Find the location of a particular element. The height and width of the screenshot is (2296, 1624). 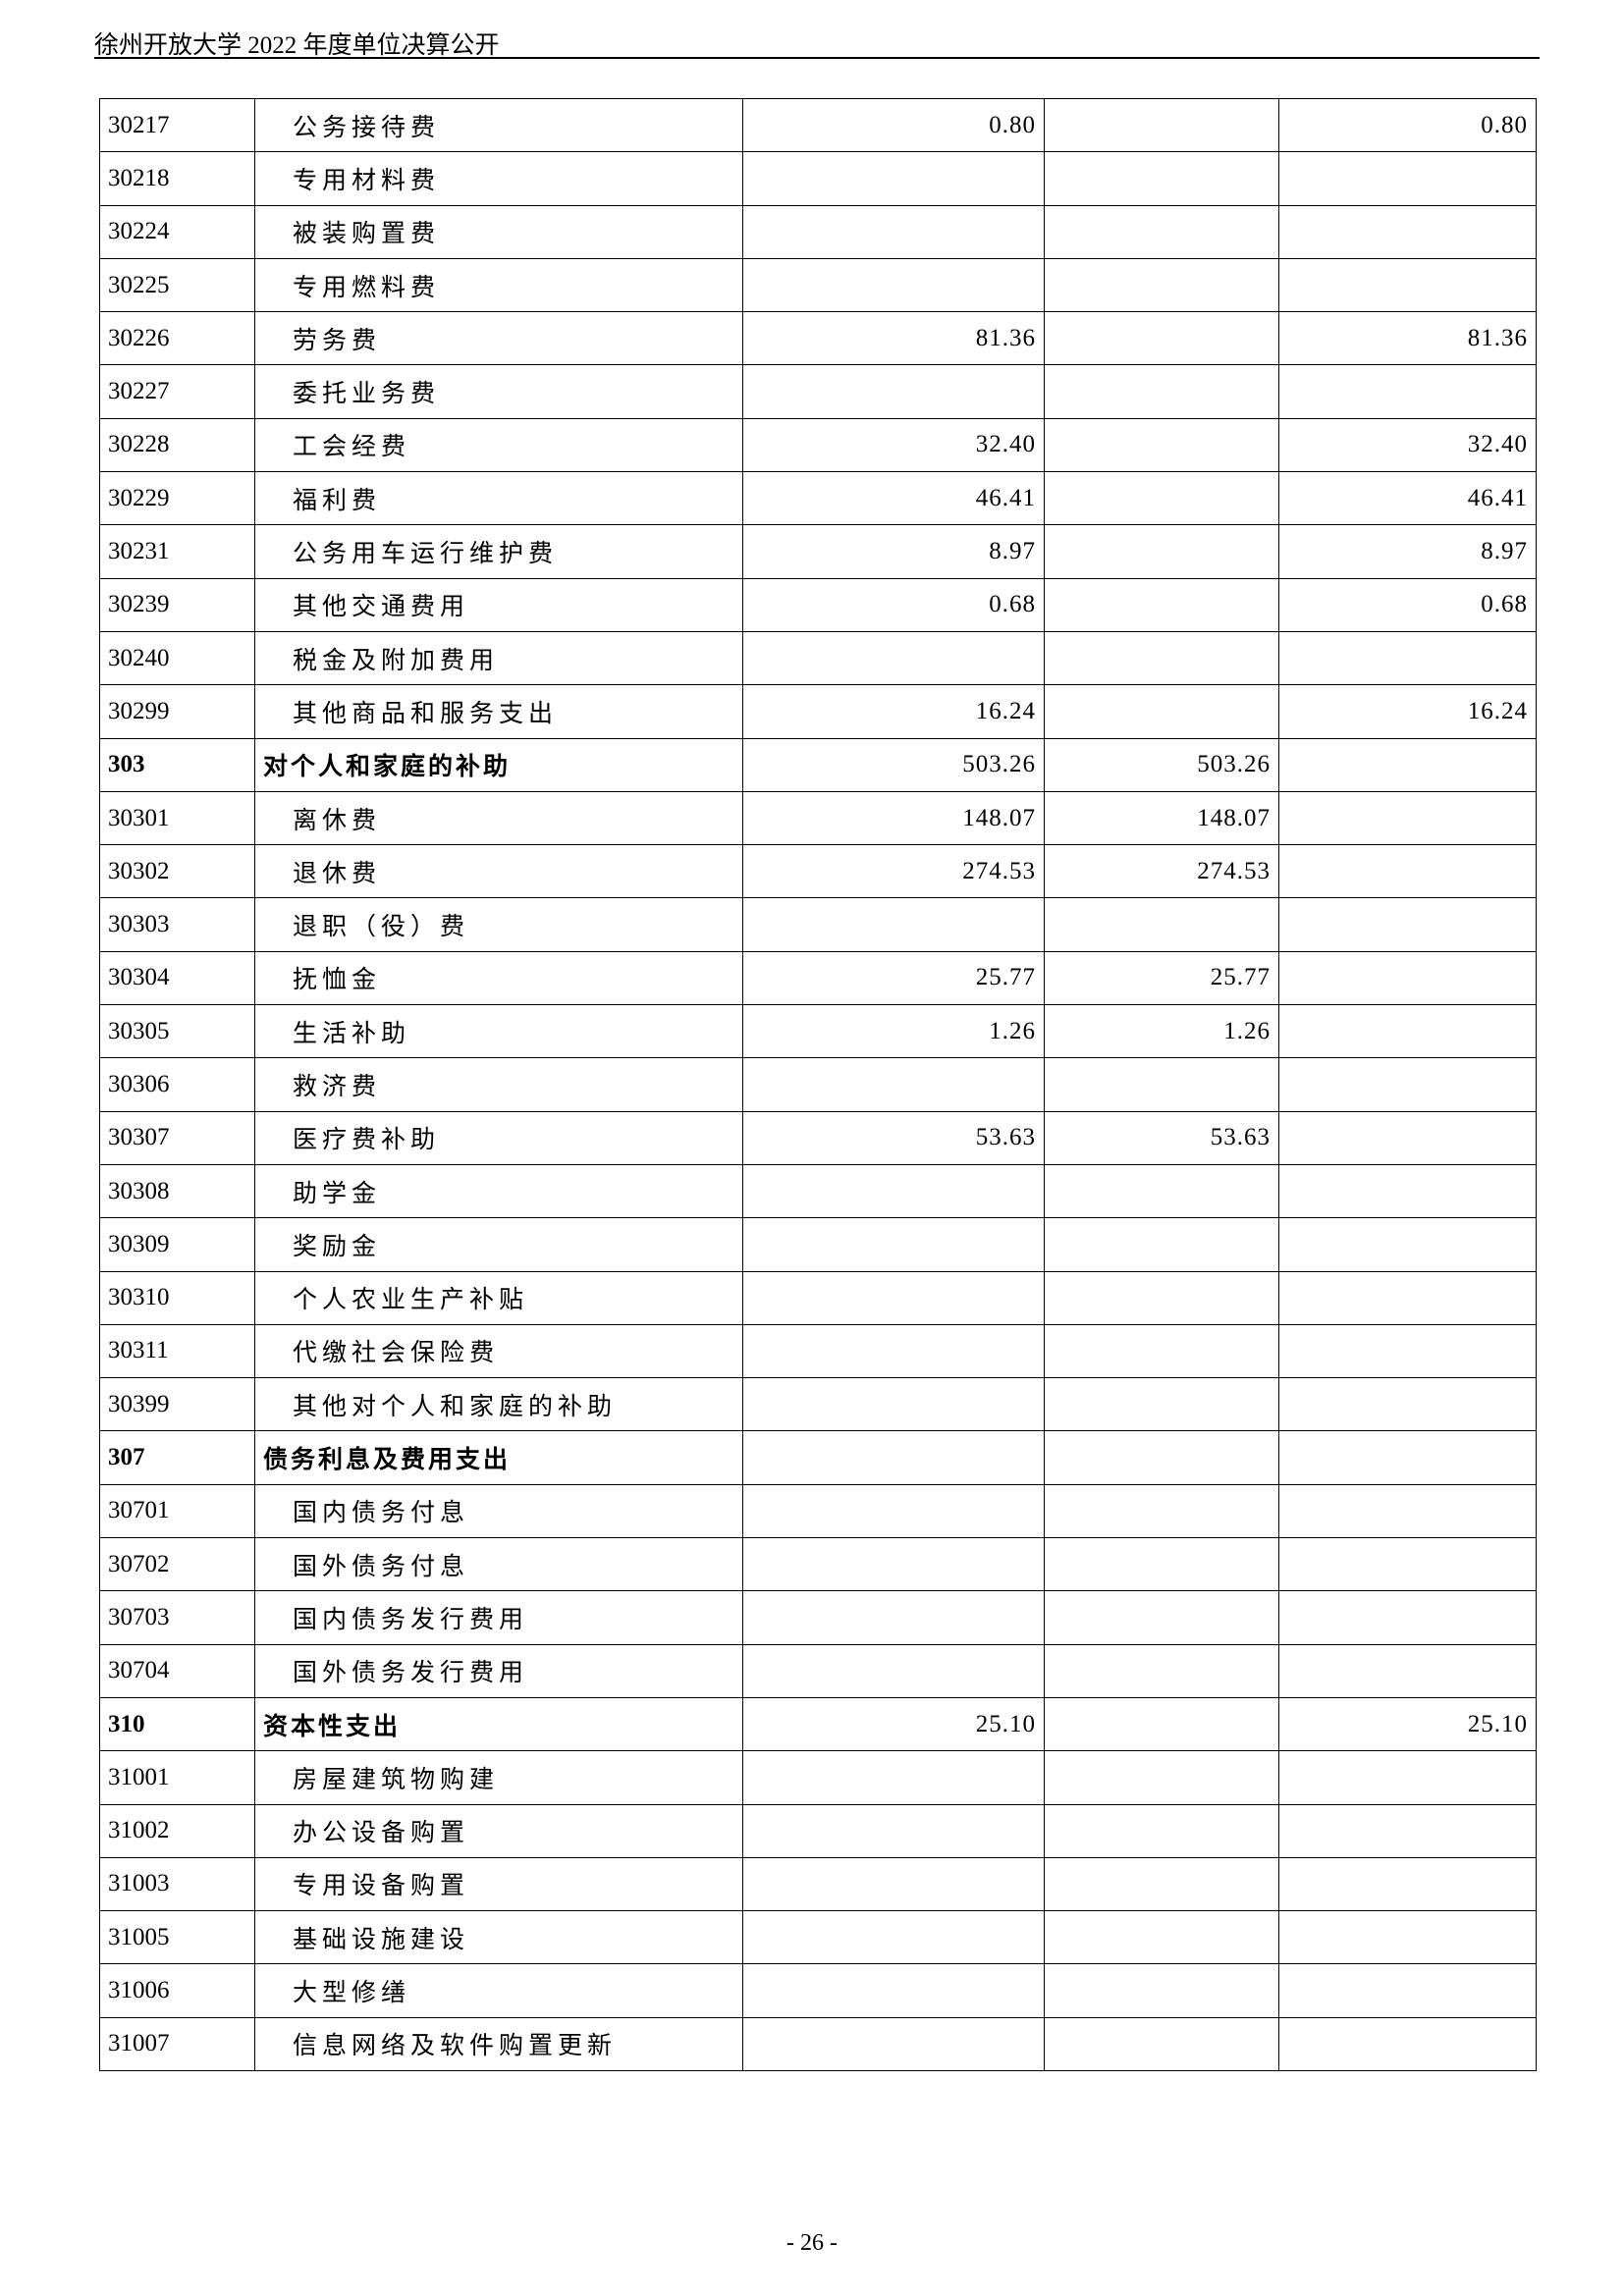

table-row: 30302 退休费 274.53 274.53 is located at coordinates (818, 871).